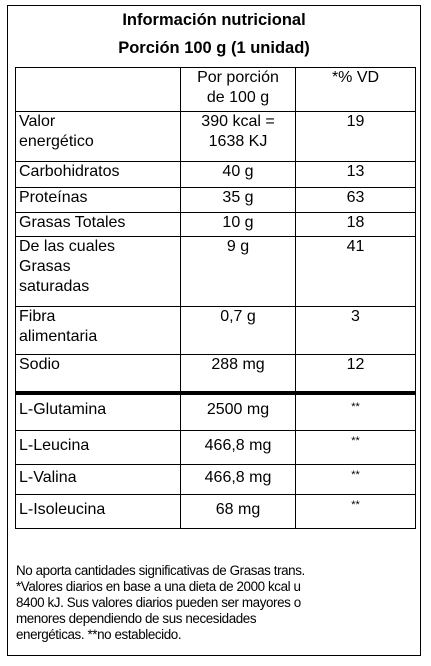 Image resolution: width=431 pixels, height=666 pixels. What do you see at coordinates (355, 89) in the screenshot?
I see `header-dv: *% VD` at bounding box center [355, 89].